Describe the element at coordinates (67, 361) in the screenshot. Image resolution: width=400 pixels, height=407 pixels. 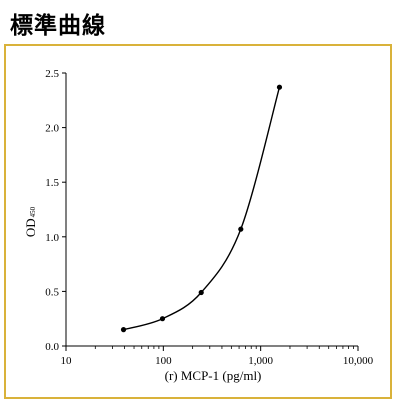
I see `x-tick-label: 10` at that location.